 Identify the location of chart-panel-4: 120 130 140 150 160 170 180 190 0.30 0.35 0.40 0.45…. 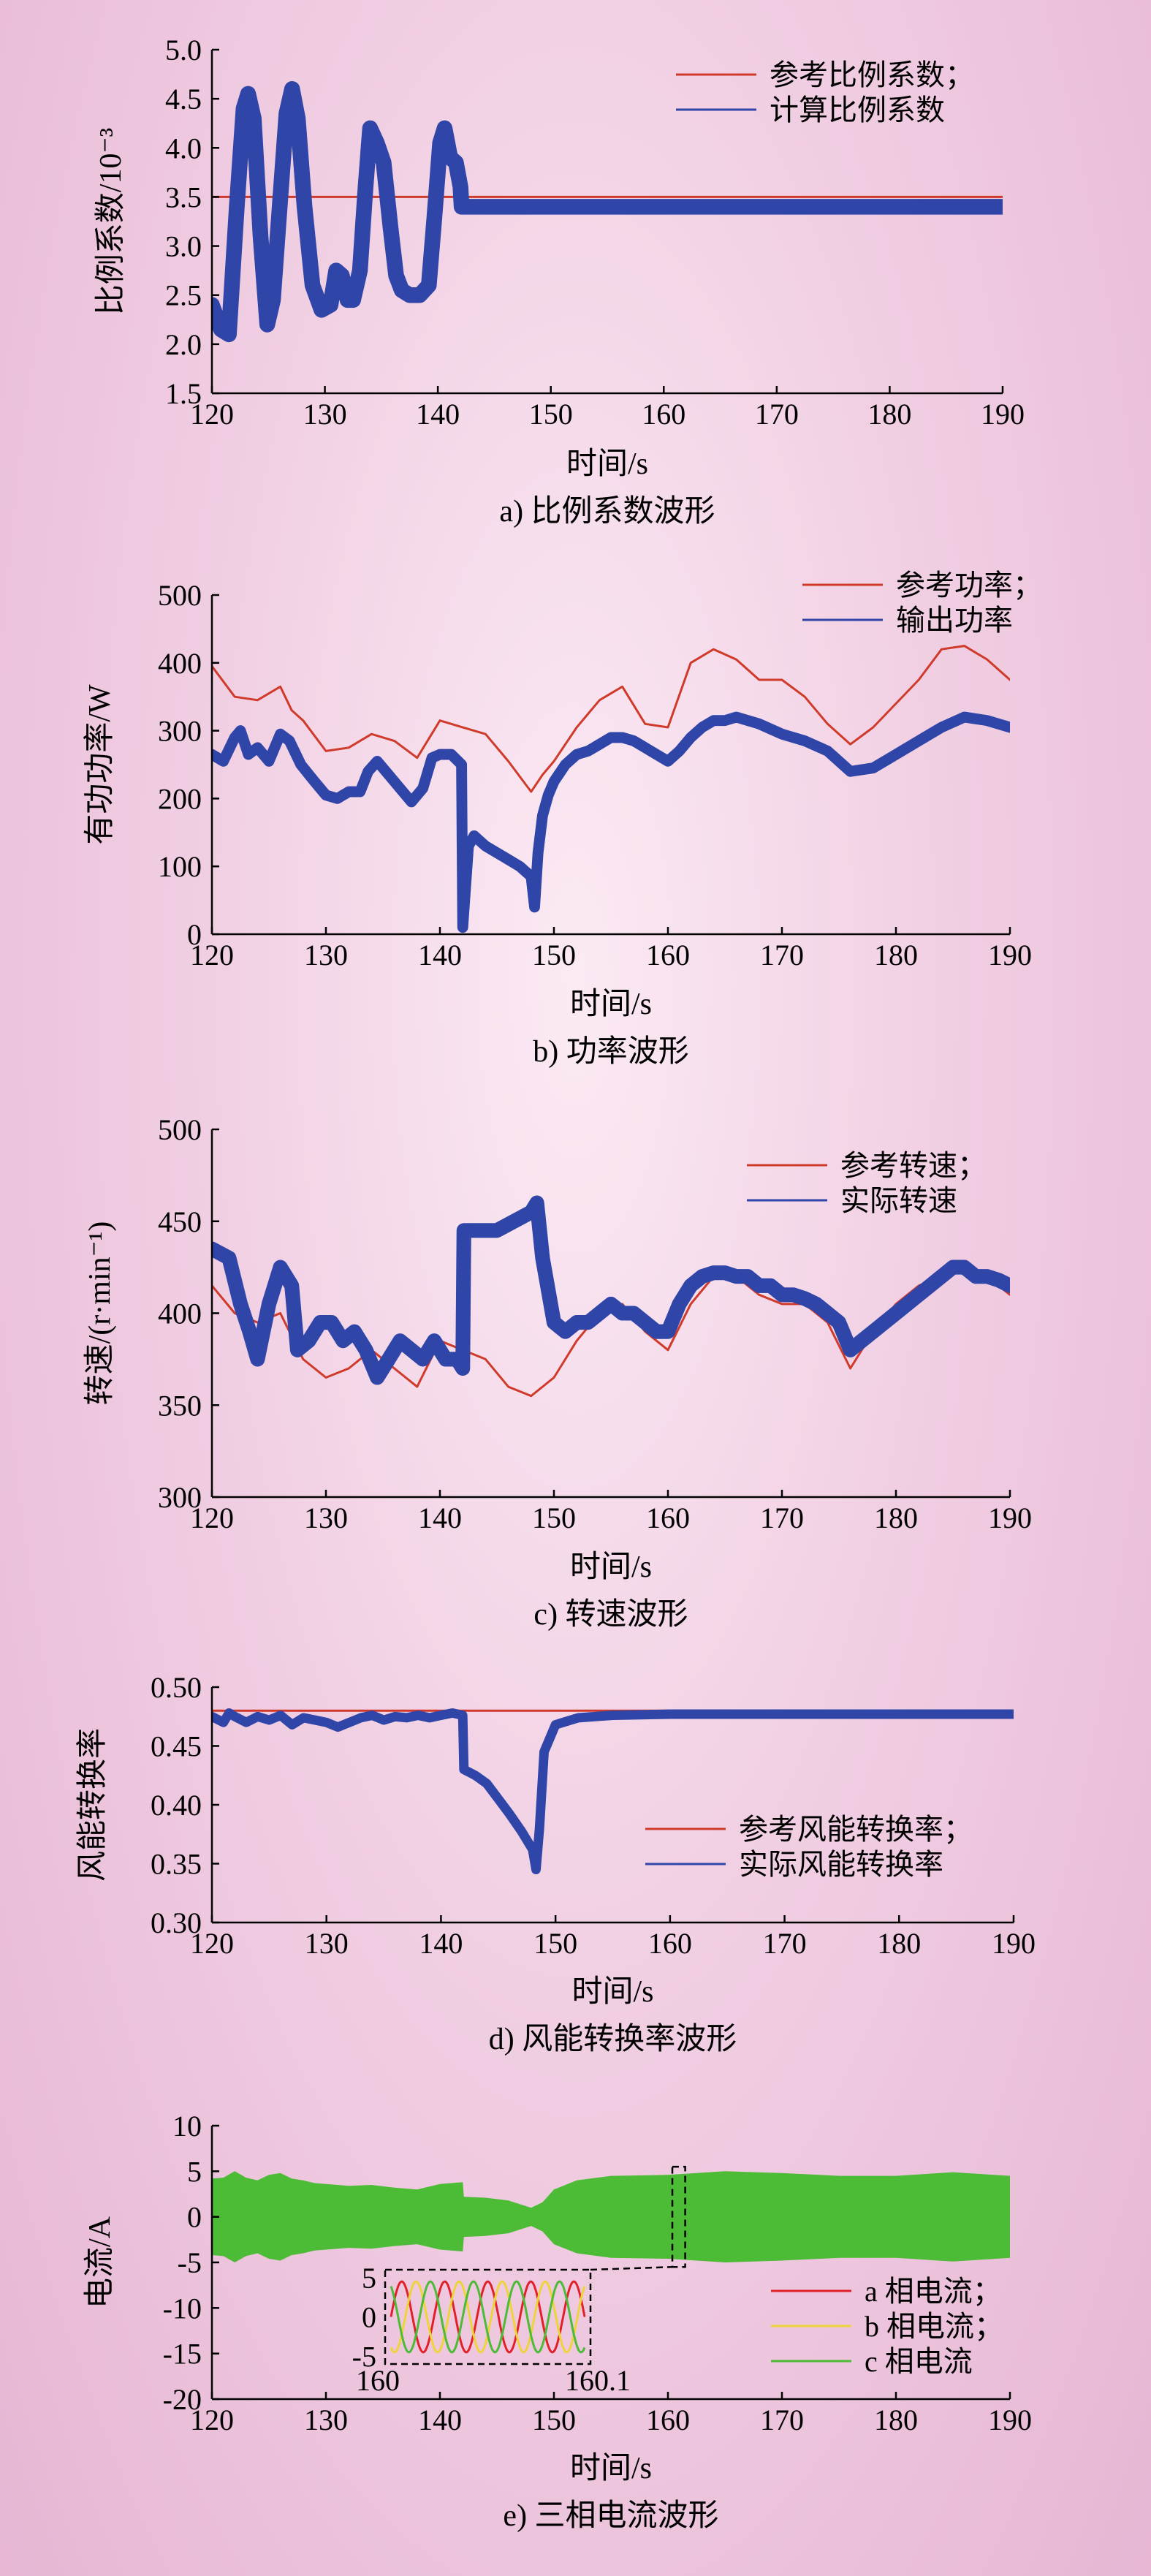
(555, 1863).